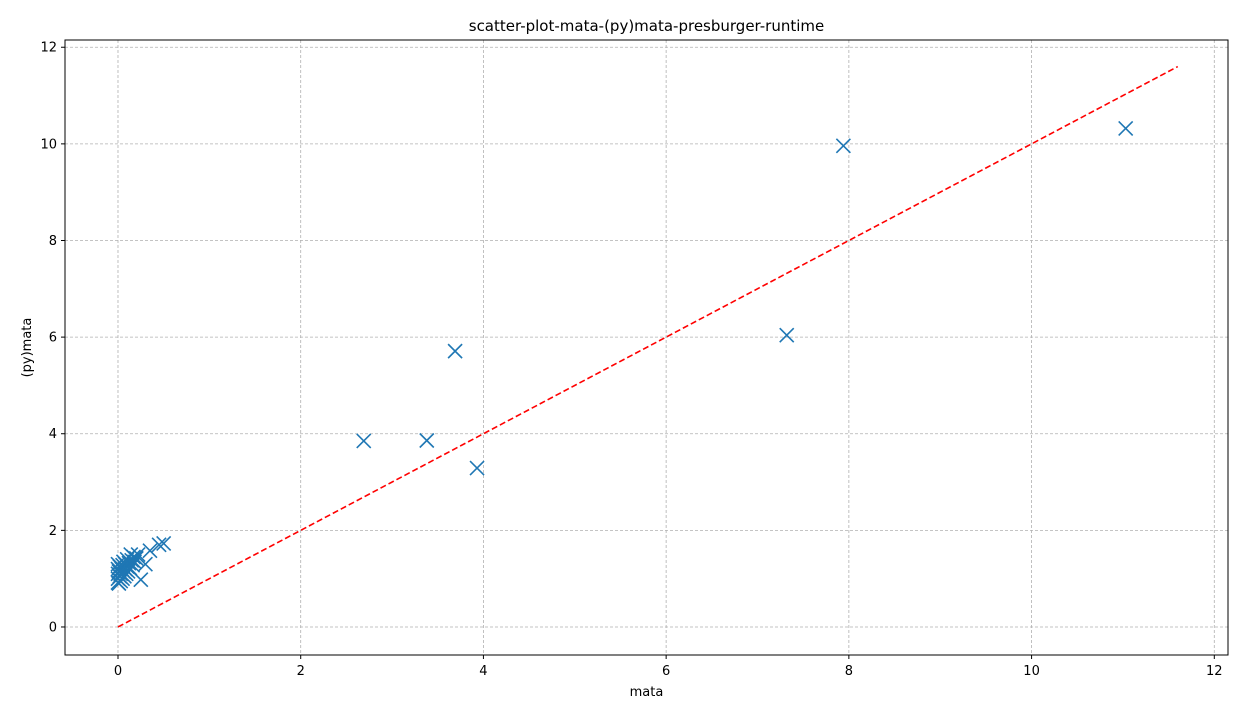 This screenshot has width=1247, height=719. What do you see at coordinates (1214, 671) in the screenshot?
I see `x-tick-label: 12` at bounding box center [1214, 671].